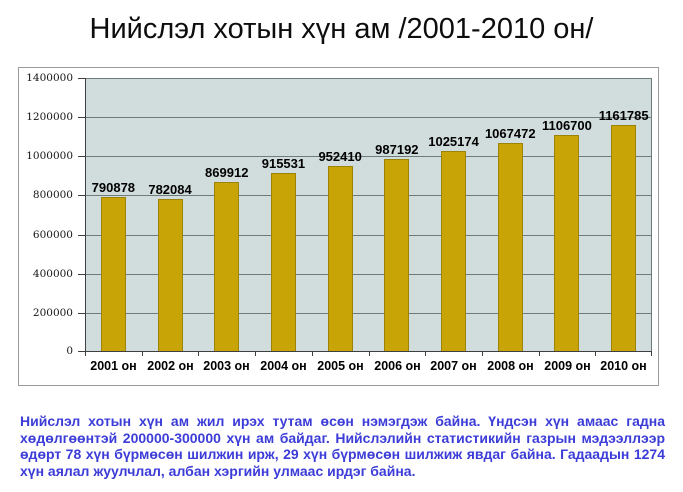 The height and width of the screenshot is (492, 683). Describe the element at coordinates (113, 366) in the screenshot. I see `x-axis-category-label: 2001 он` at that location.